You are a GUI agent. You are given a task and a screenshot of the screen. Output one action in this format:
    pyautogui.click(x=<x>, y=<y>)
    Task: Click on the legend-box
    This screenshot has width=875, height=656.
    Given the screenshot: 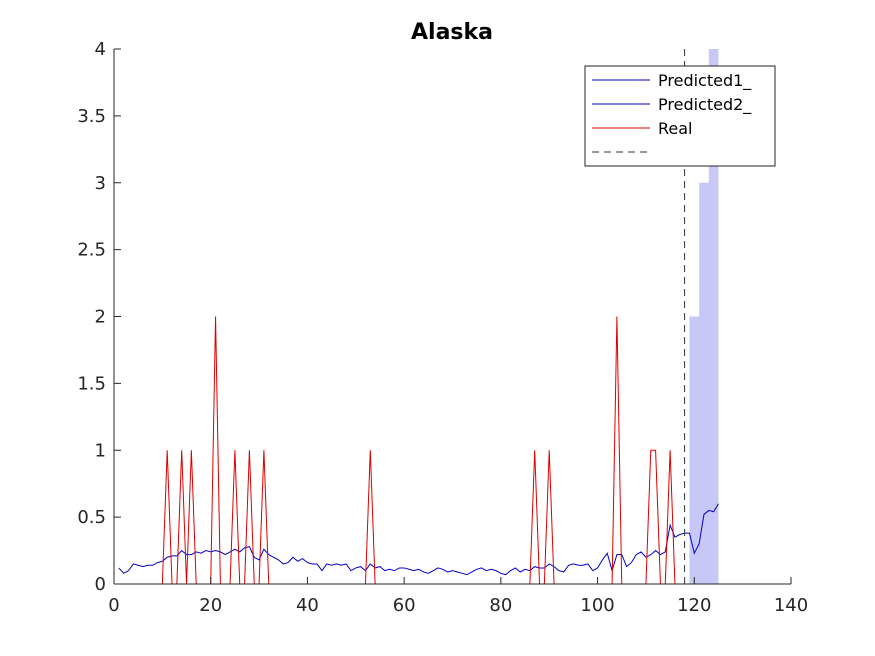 What is the action you would take?
    pyautogui.click(x=680, y=116)
    